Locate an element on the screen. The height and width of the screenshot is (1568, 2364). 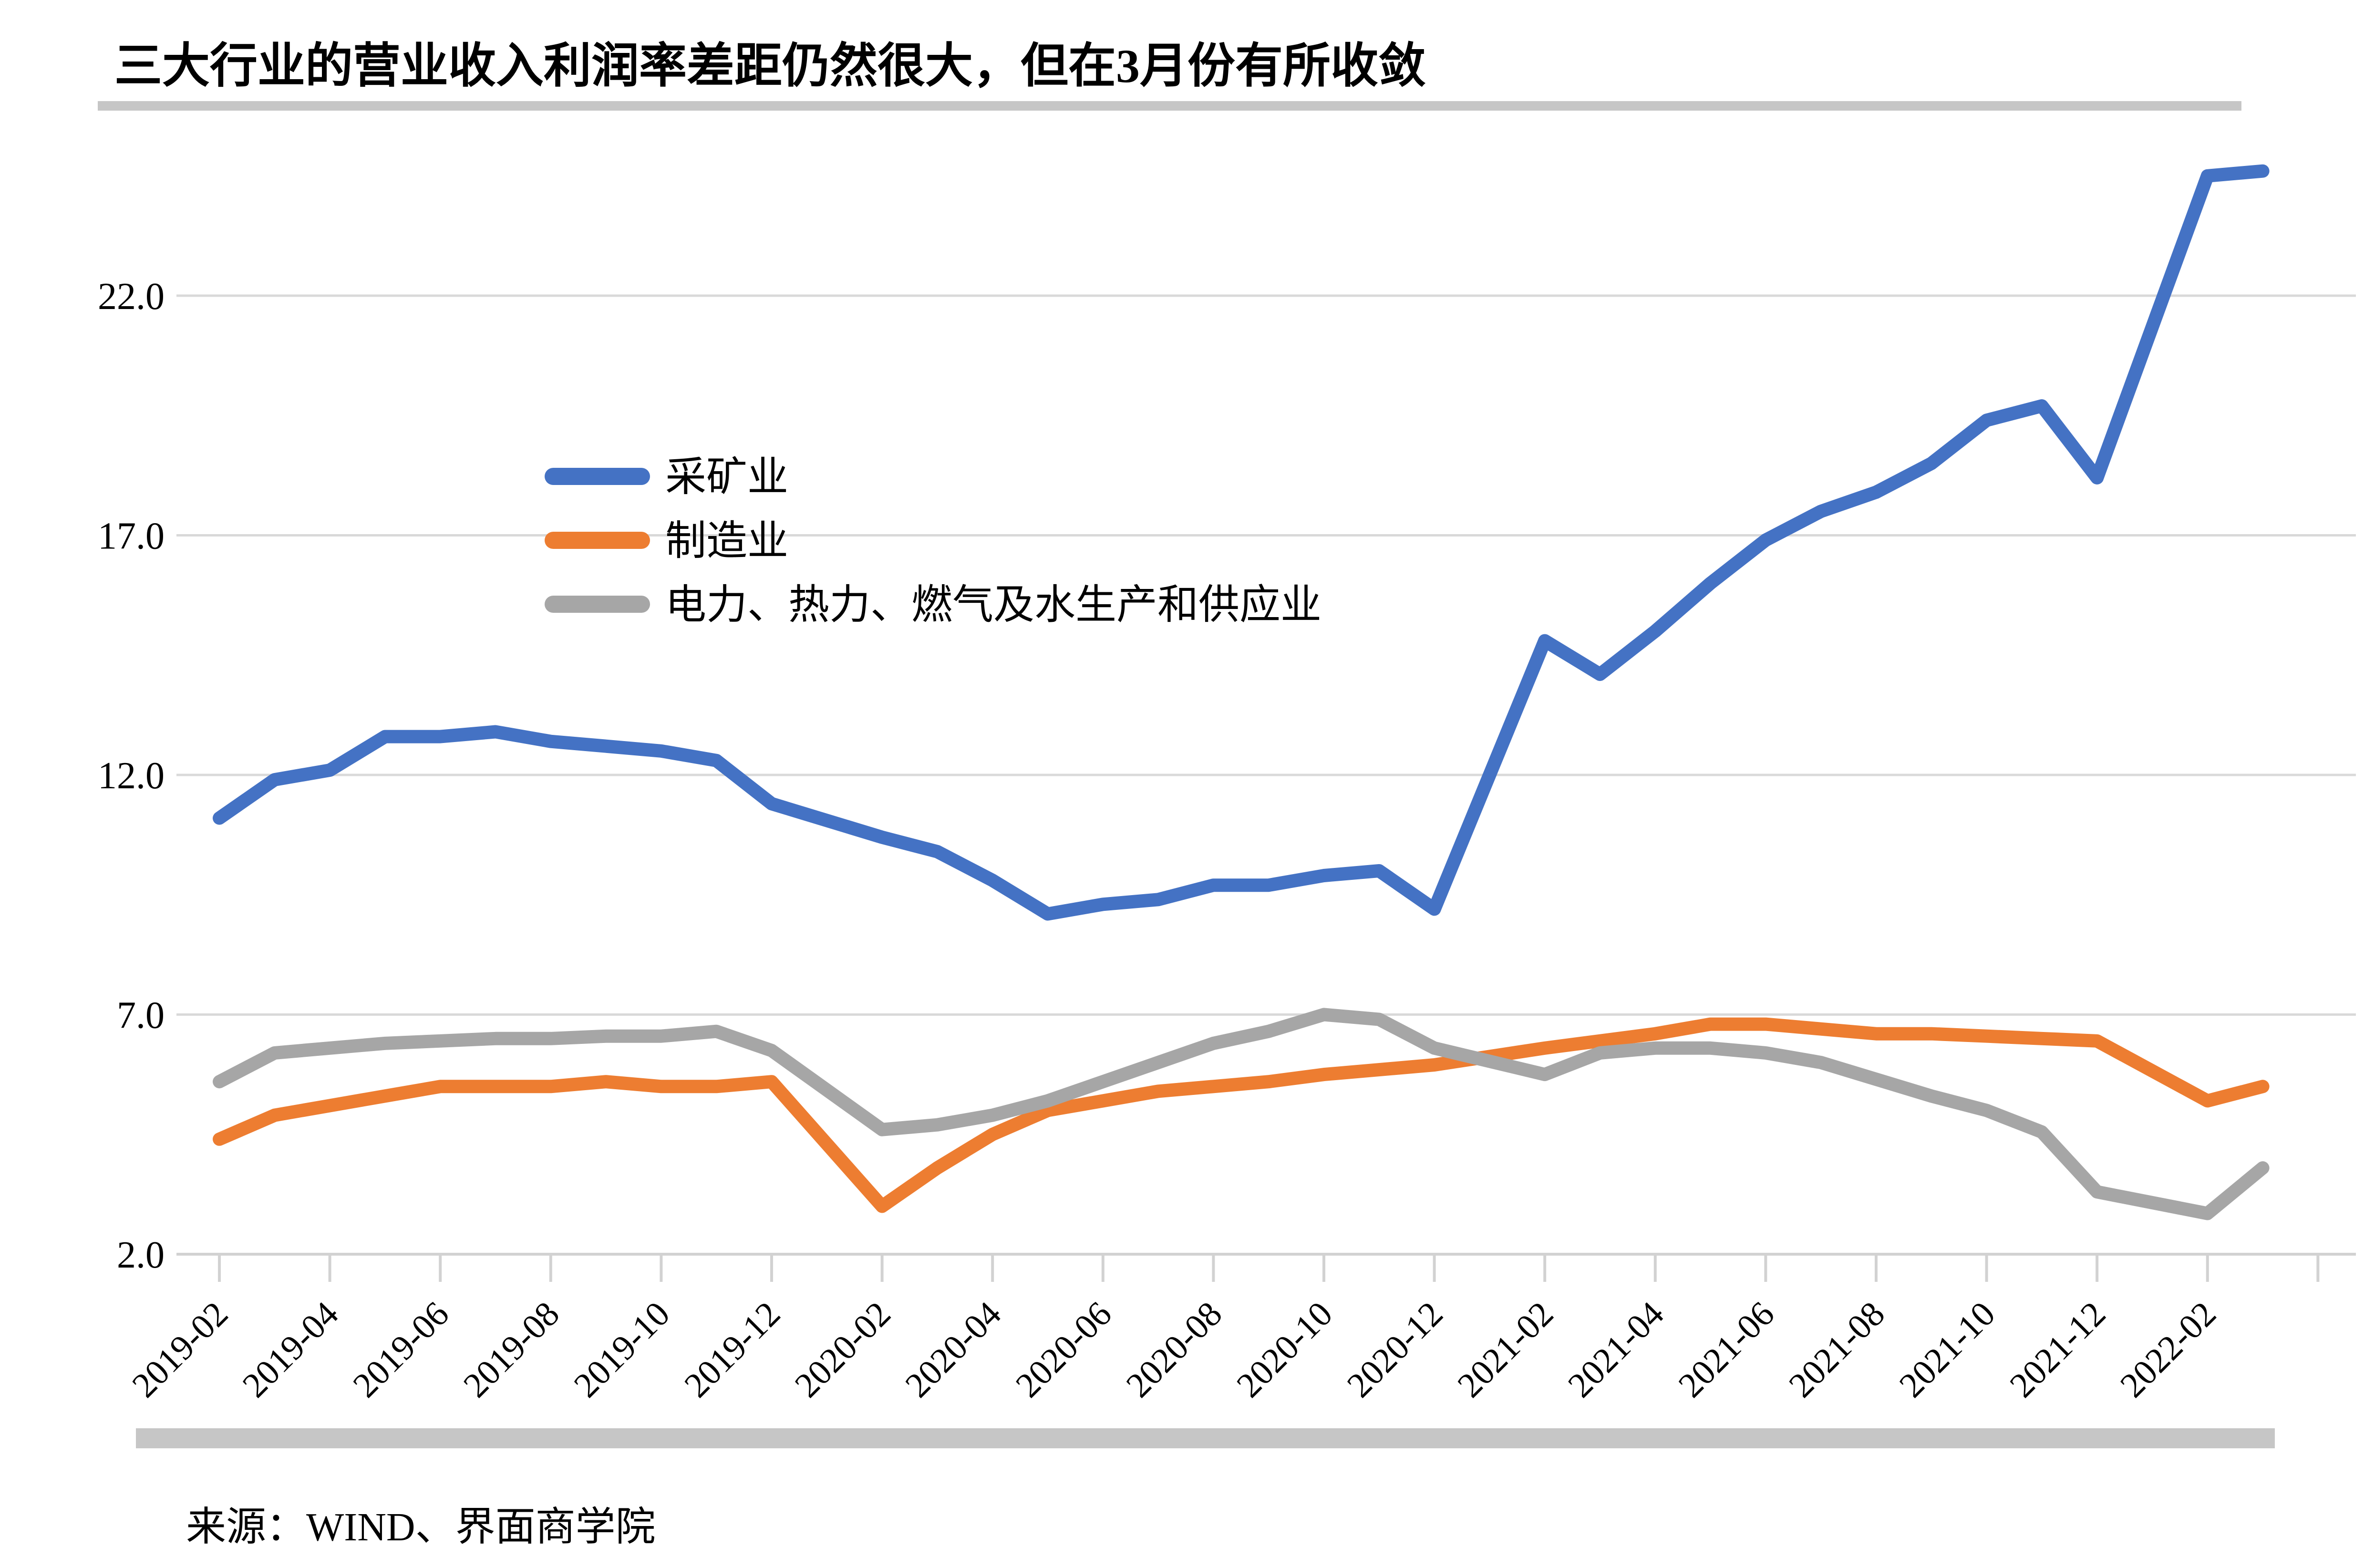
legend-item-制造业: 制造业 is located at coordinates (666, 541).